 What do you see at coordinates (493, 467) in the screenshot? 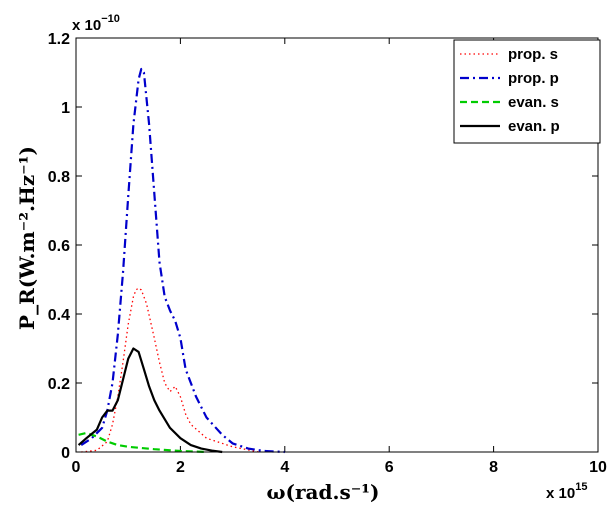
I see `x-tick-label: 8` at bounding box center [493, 467].